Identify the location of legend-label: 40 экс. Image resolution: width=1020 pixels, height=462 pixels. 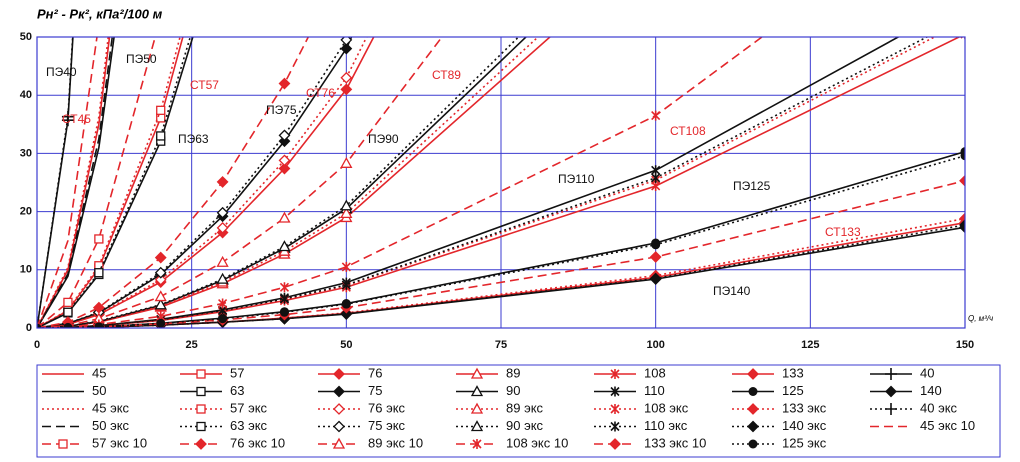
(939, 407).